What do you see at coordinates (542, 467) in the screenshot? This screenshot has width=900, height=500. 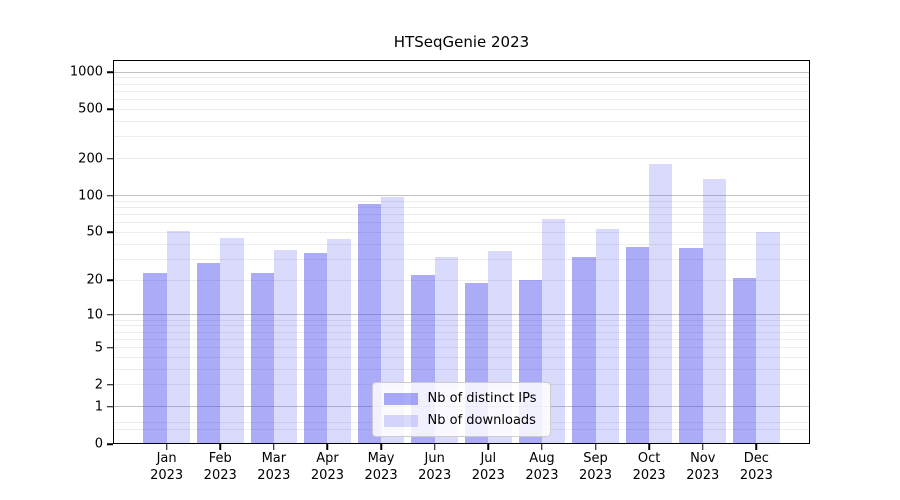 I see `x-tick-label-aug: Aug 2023` at bounding box center [542, 467].